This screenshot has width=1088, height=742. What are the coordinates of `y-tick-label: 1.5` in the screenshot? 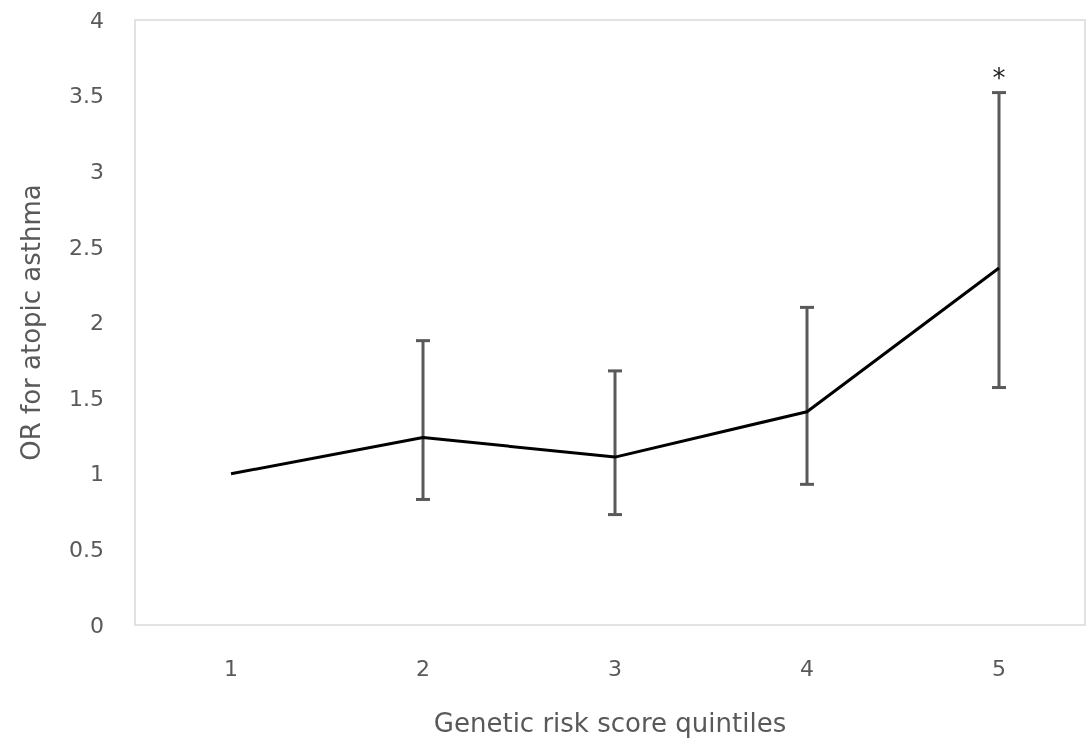 It's located at (86, 398).